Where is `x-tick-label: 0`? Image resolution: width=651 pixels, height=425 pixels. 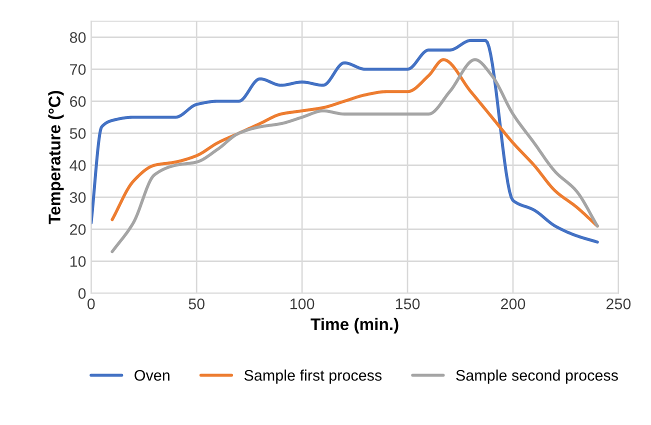 x-tick-label: 0 is located at coordinates (91, 304).